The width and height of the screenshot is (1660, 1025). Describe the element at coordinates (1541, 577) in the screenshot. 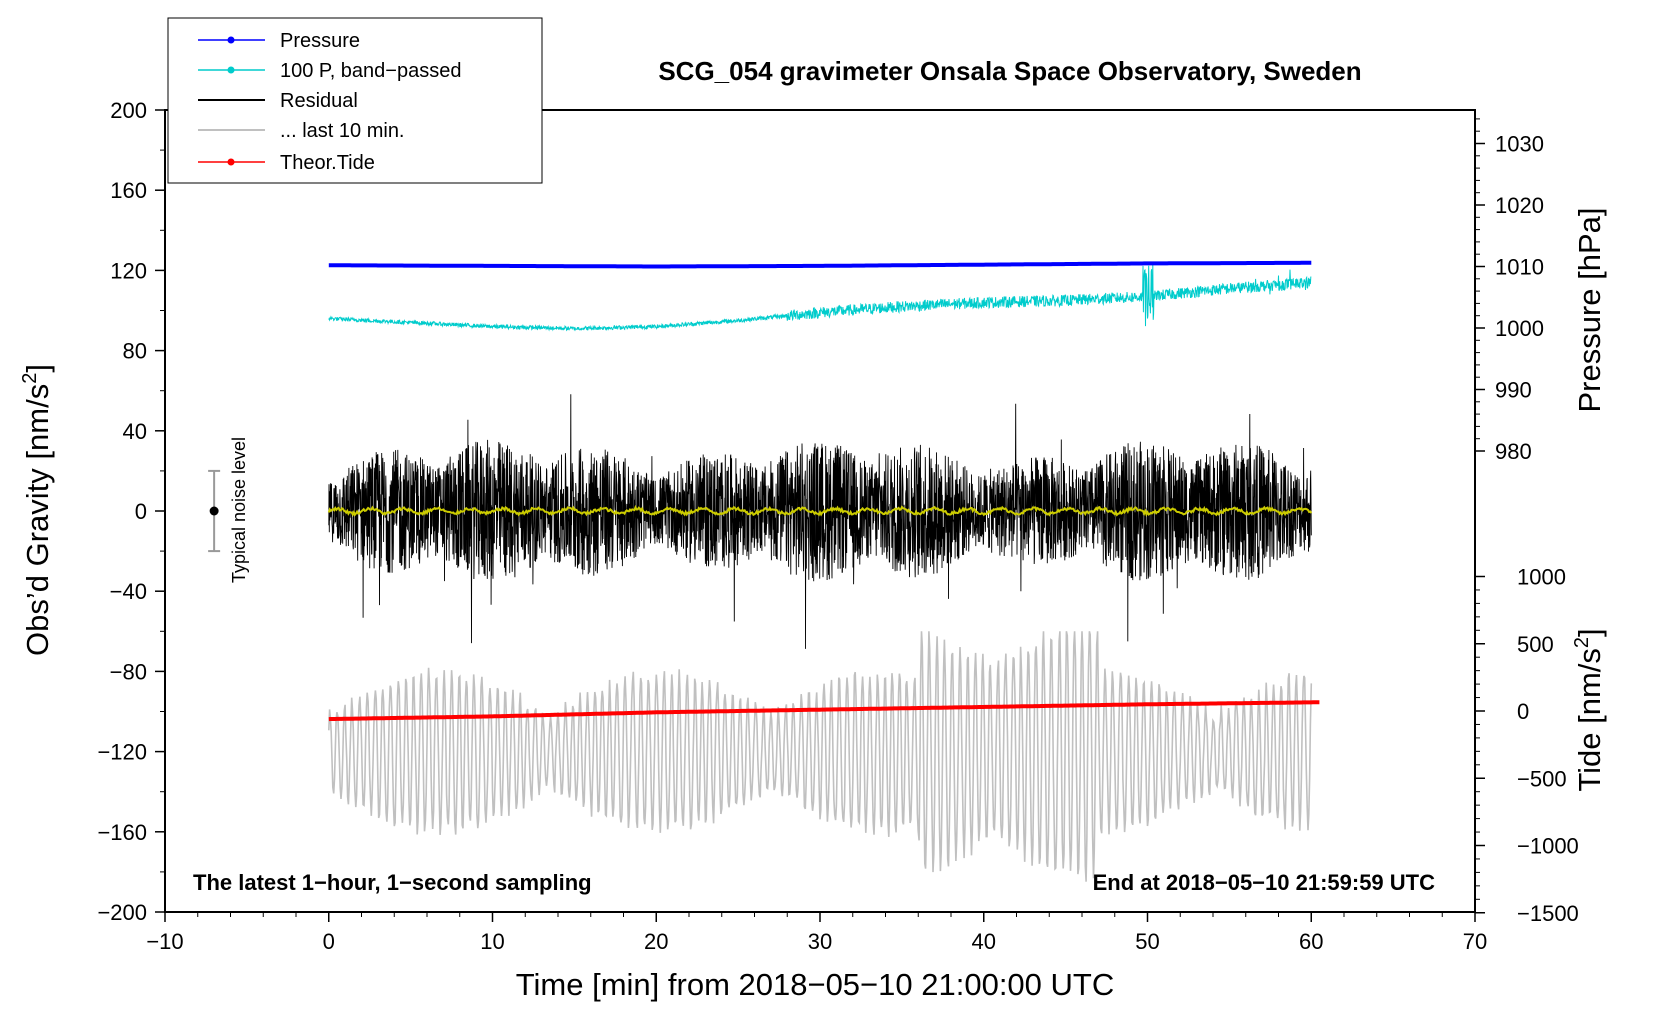

I see `tide-tick-label: 1000` at that location.